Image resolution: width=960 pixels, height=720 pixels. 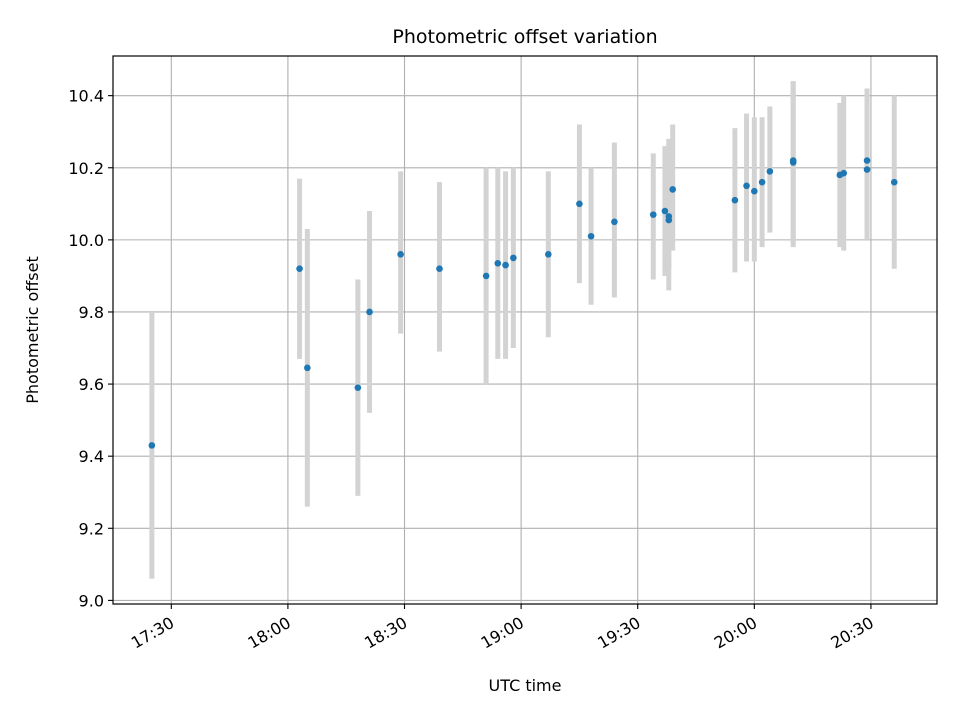 What do you see at coordinates (91, 528) in the screenshot?
I see `y-tick-label: 9.2` at bounding box center [91, 528].